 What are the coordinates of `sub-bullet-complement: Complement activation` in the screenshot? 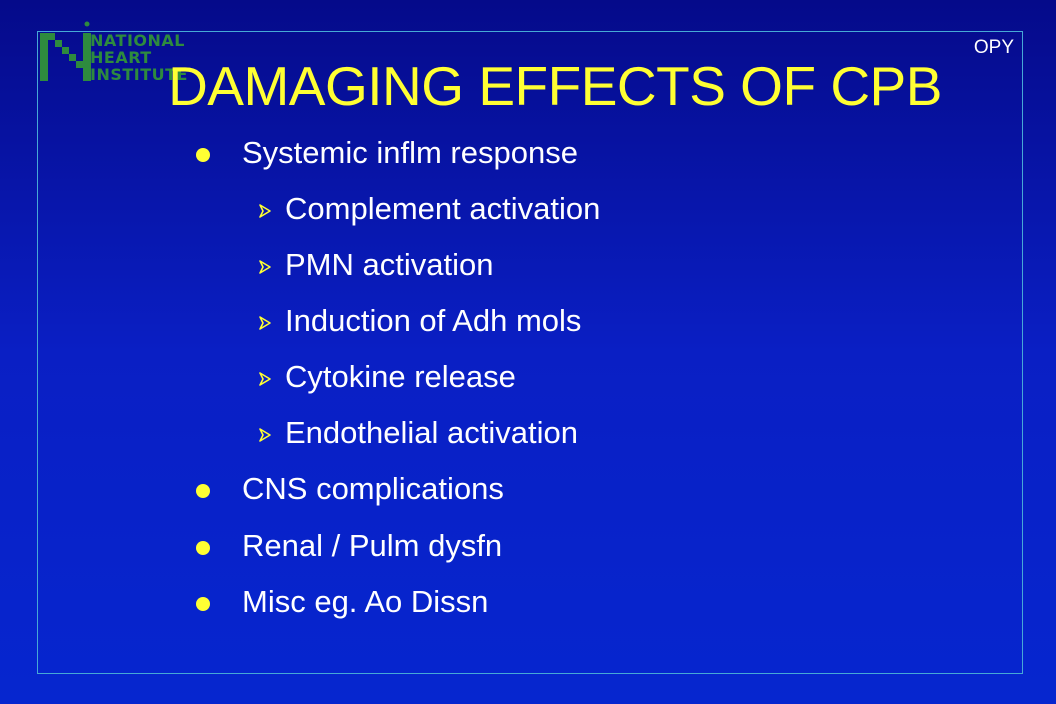 It's located at (428, 209).